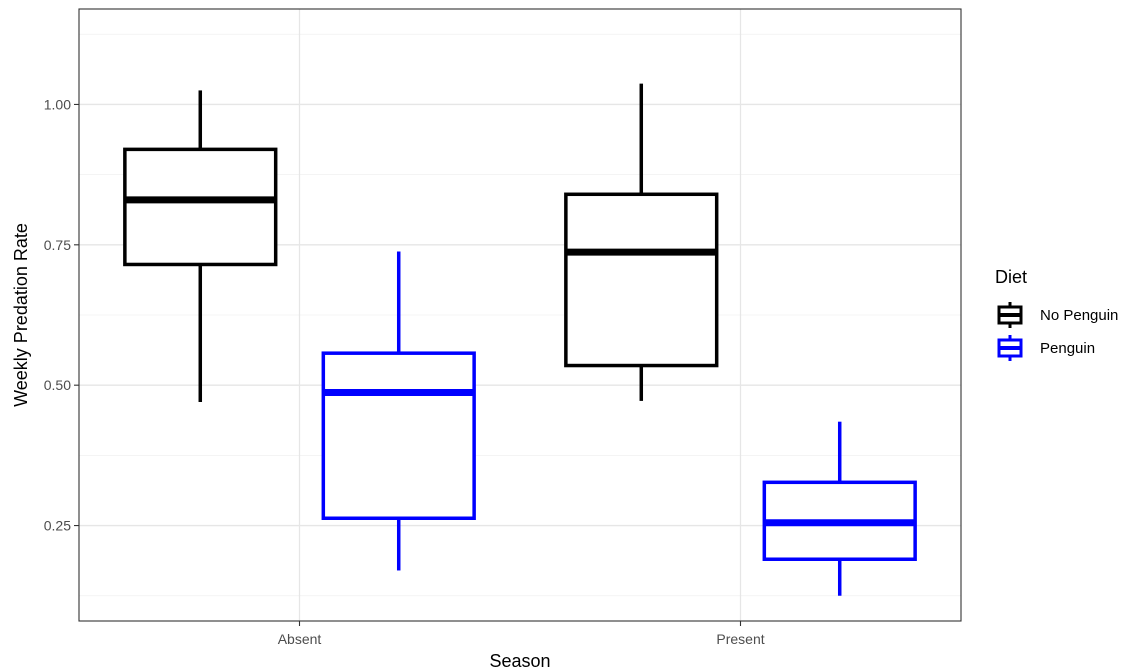 The image size is (1136, 672). Describe the element at coordinates (839, 508) in the screenshot. I see `box-penguin-present` at that location.